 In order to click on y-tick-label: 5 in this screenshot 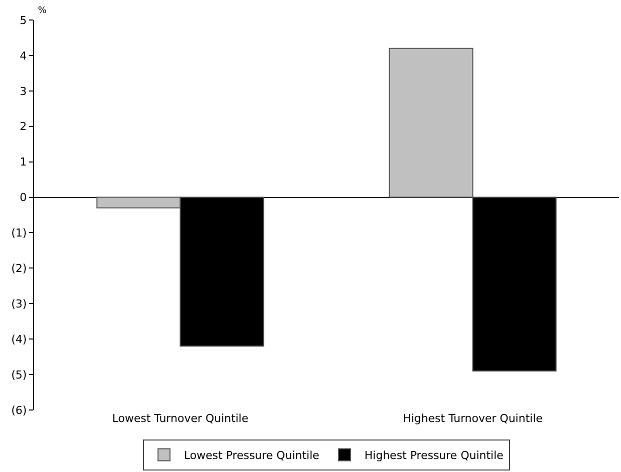, I will do `click(23, 20)`.